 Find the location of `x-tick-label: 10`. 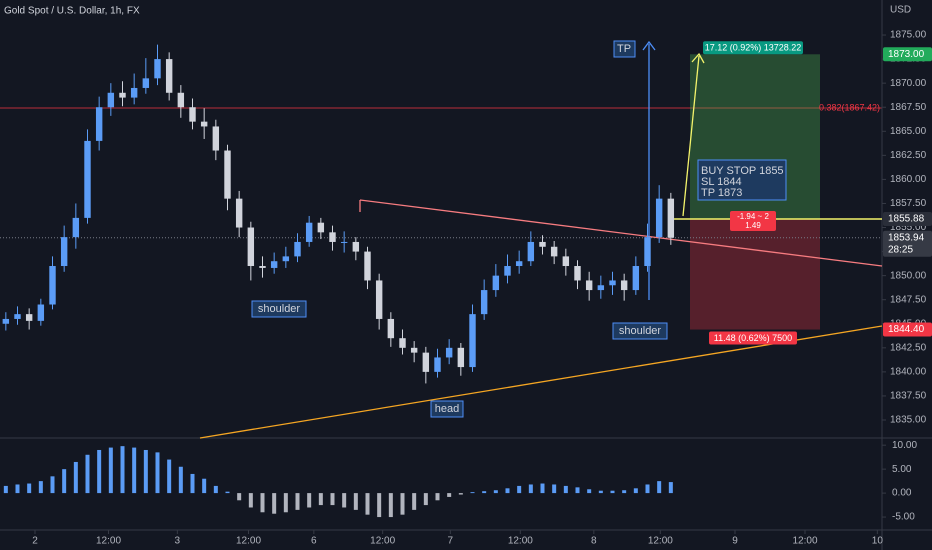

x-tick-label: 10 is located at coordinates (878, 541).